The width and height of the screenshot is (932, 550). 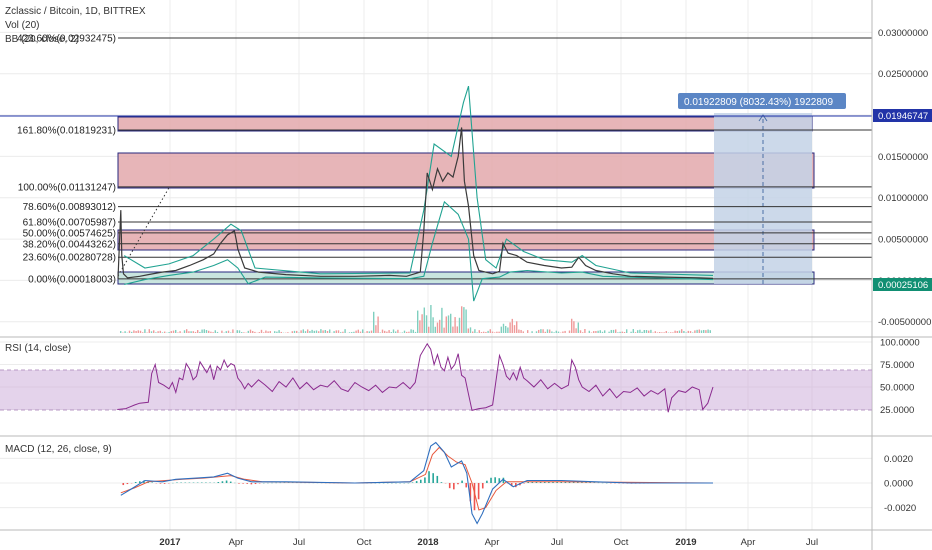 What do you see at coordinates (38, 348) in the screenshot?
I see `rsi-legend: RSI (14, close)` at bounding box center [38, 348].